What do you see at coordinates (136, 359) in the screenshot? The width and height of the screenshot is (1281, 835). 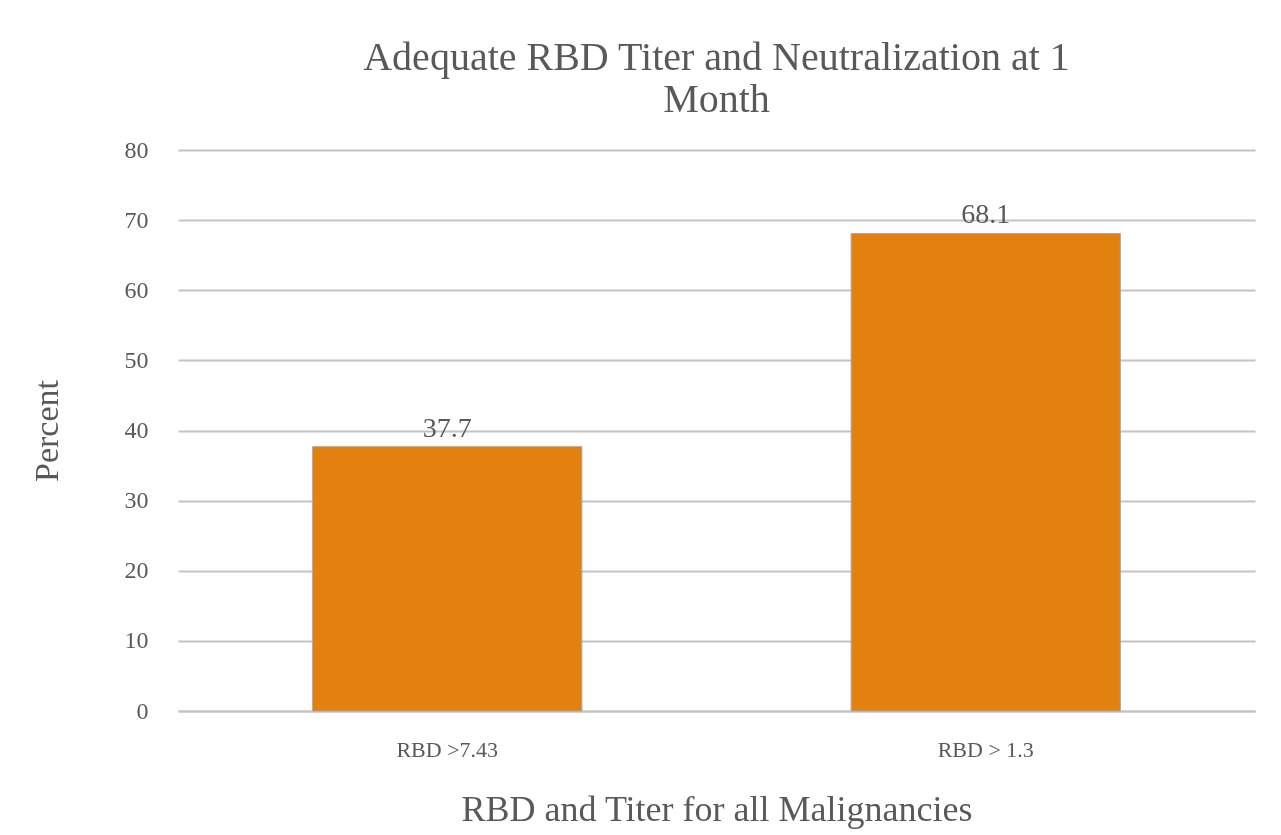 I see `y-tick-label: 50` at bounding box center [136, 359].